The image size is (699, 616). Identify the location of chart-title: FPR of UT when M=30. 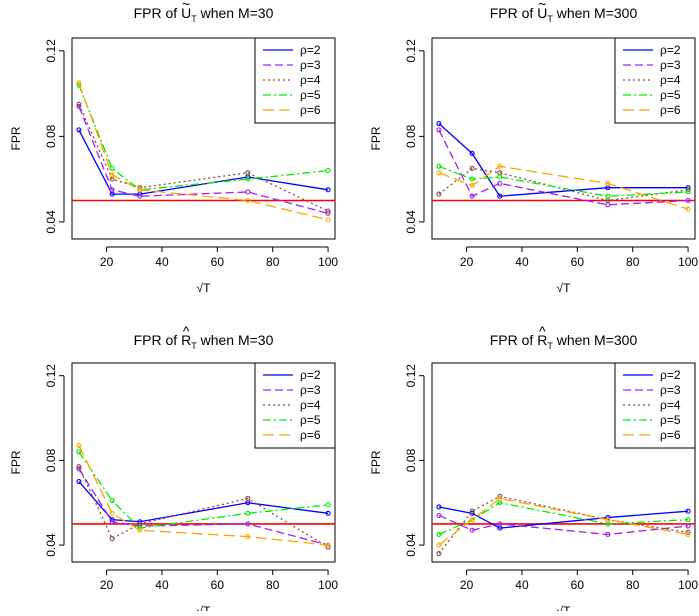
(204, 14).